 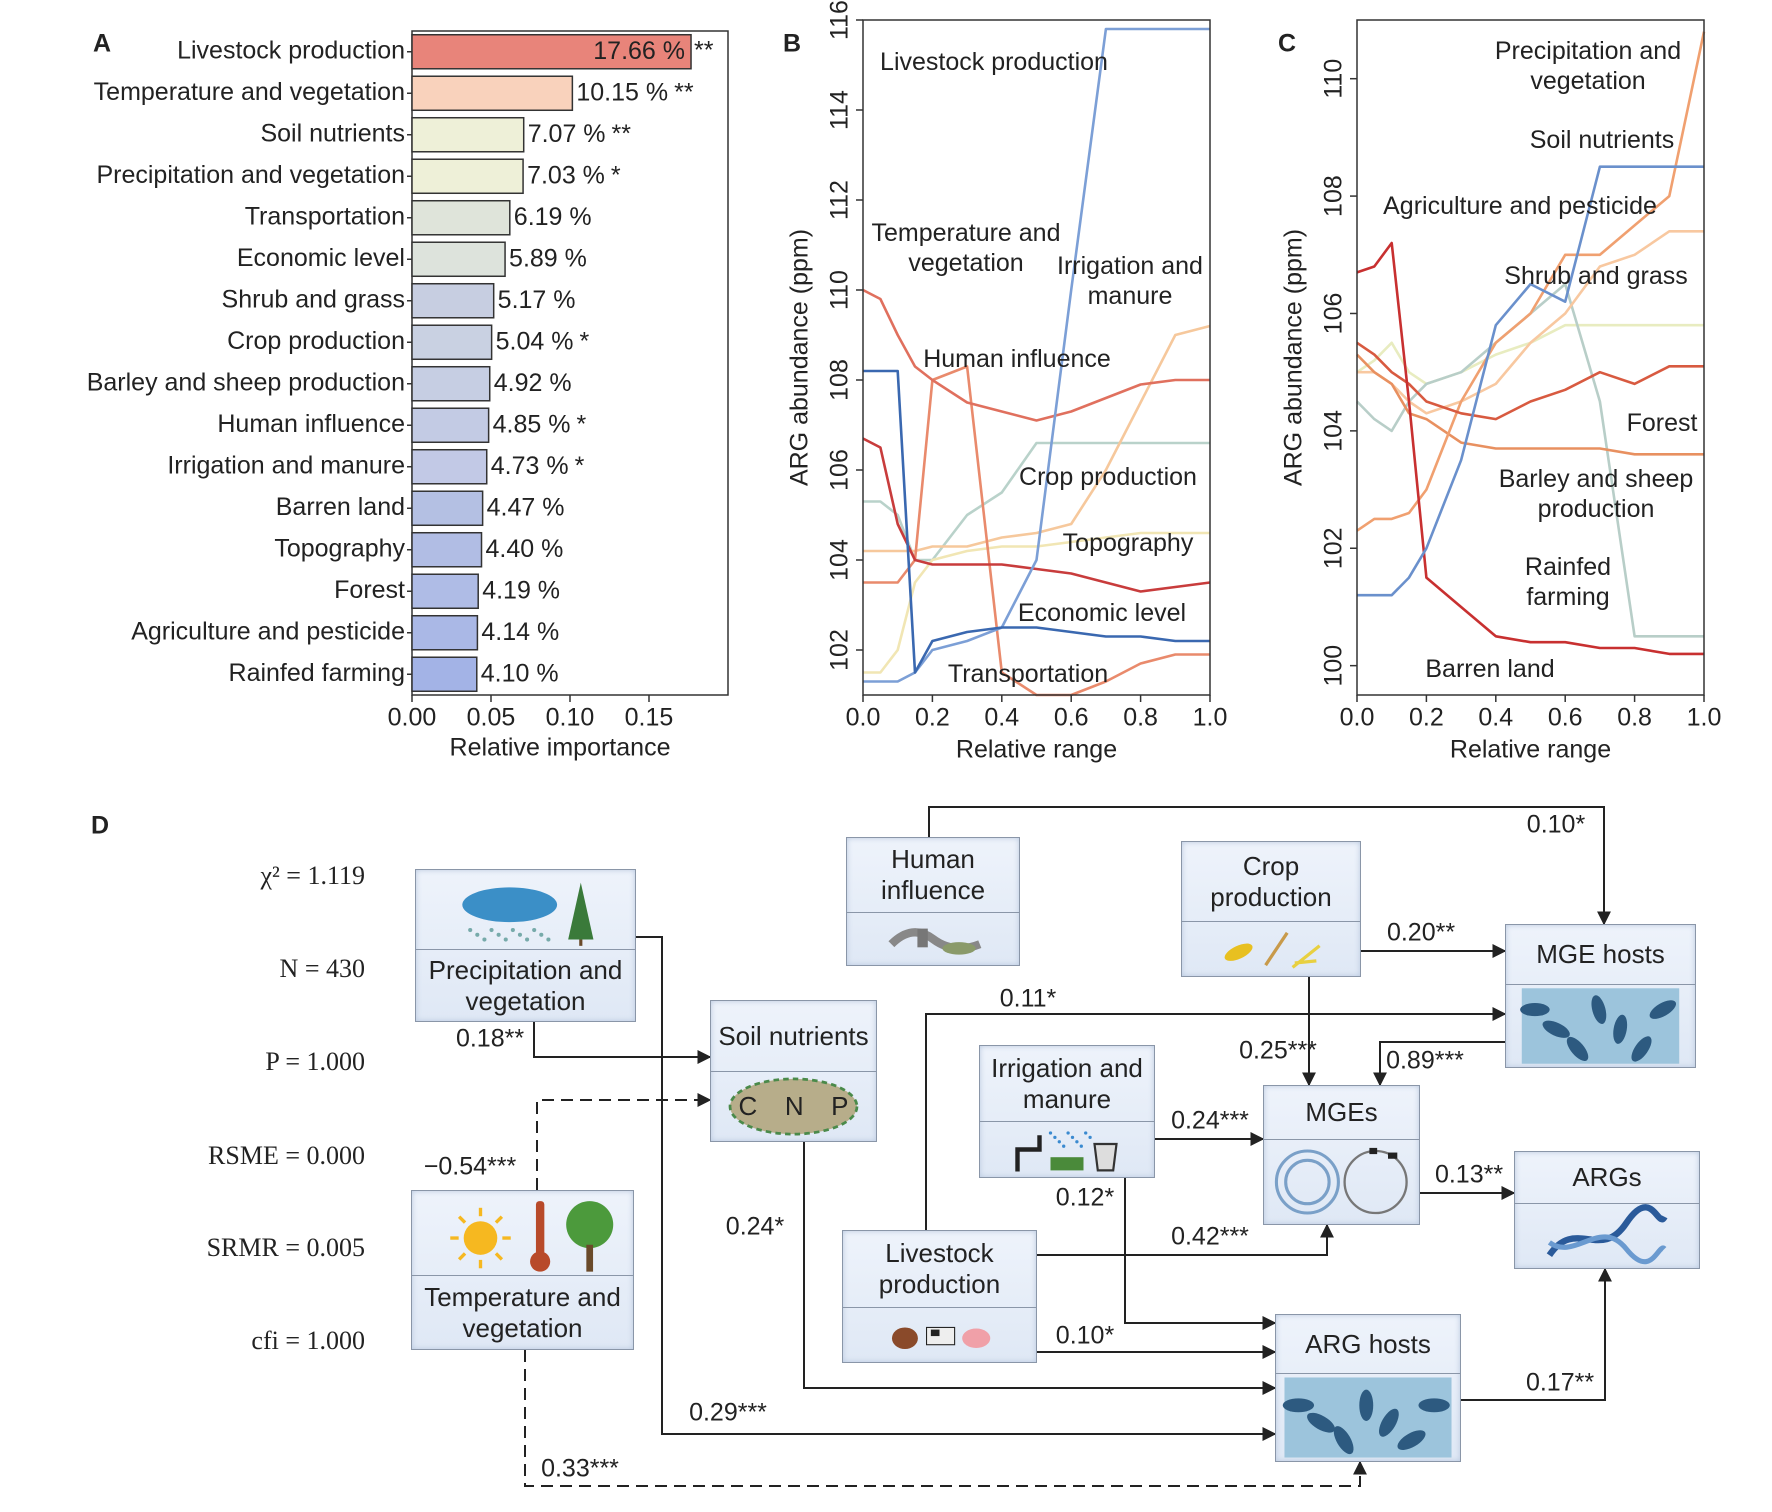 I want to click on value-text: 7.03 %, so click(x=566, y=175).